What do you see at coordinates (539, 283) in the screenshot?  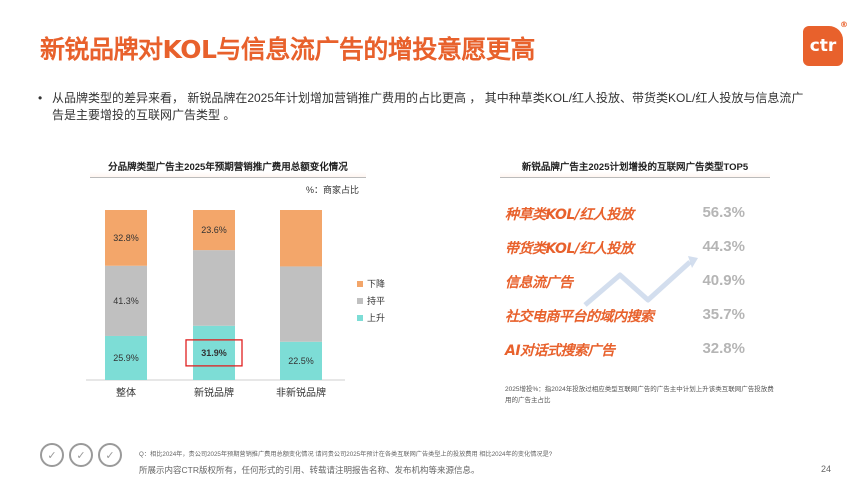 I see `top5-label: 信息流广告` at bounding box center [539, 283].